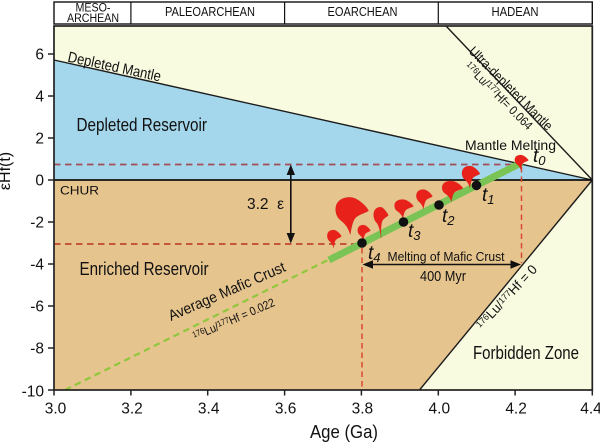  Describe the element at coordinates (37, 349) in the screenshot. I see `svg-text: -8` at that location.